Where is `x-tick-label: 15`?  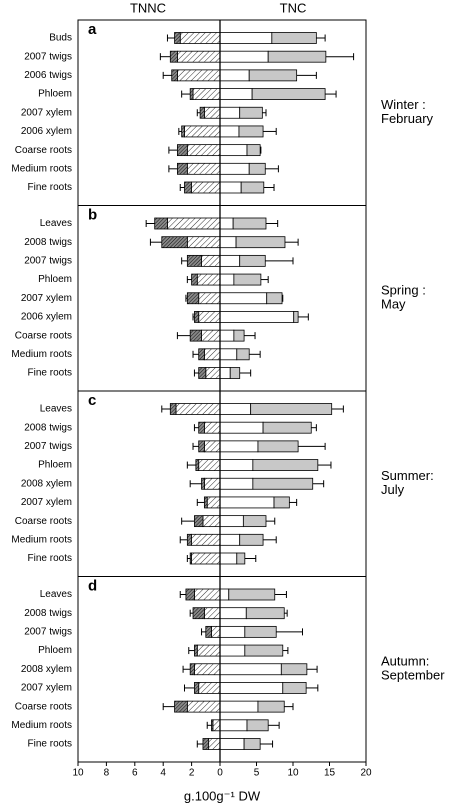 x-tick-label: 15 is located at coordinates (330, 773).